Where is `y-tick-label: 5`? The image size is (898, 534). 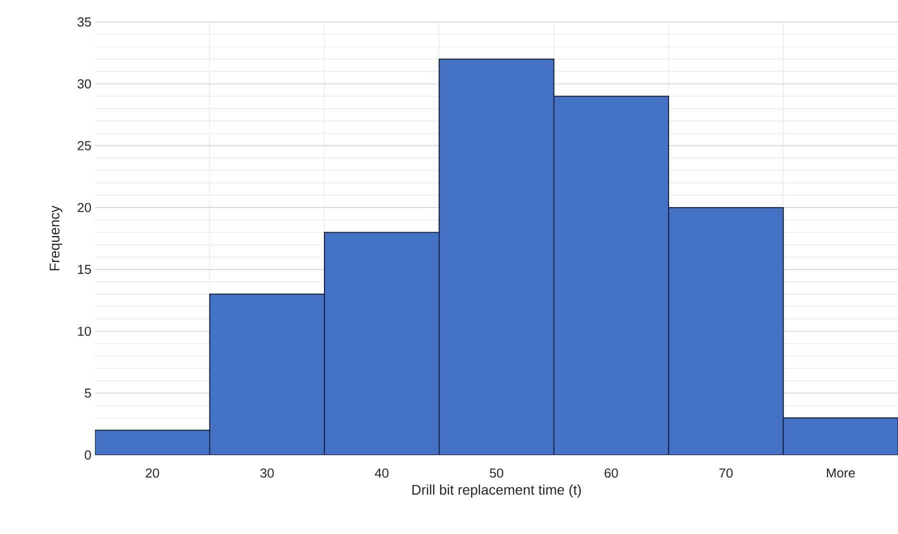
y-tick-label: 5 is located at coordinates (87, 393).